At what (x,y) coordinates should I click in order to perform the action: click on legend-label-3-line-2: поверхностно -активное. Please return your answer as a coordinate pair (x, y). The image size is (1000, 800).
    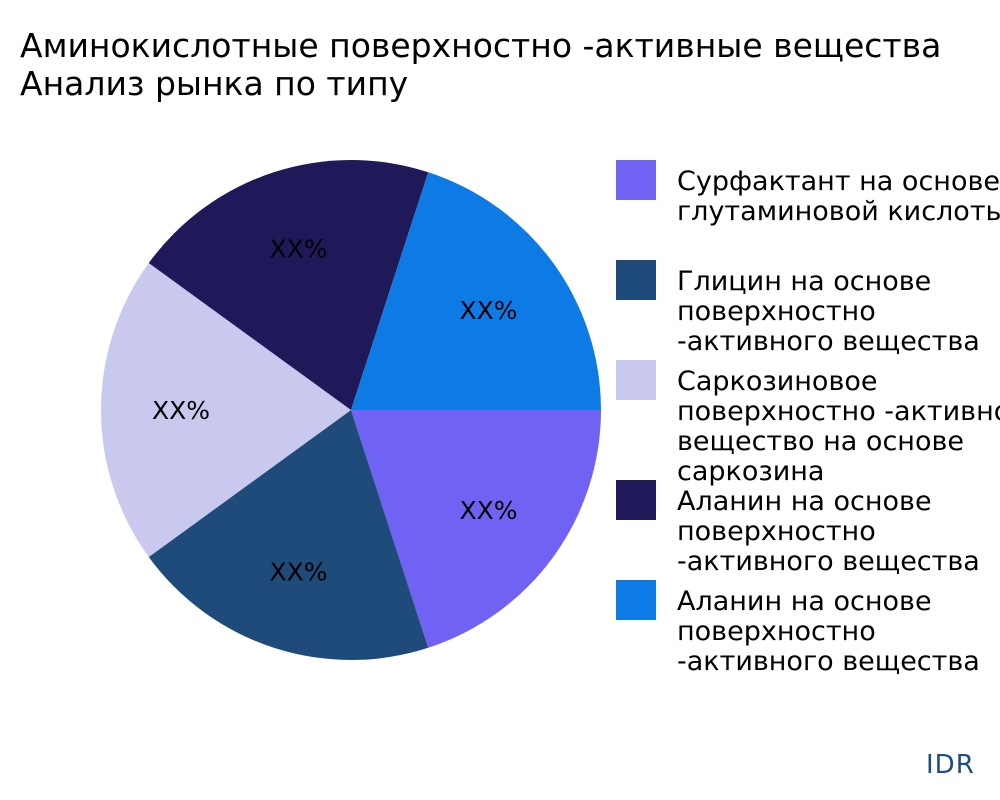
    Looking at the image, I should click on (838, 411).